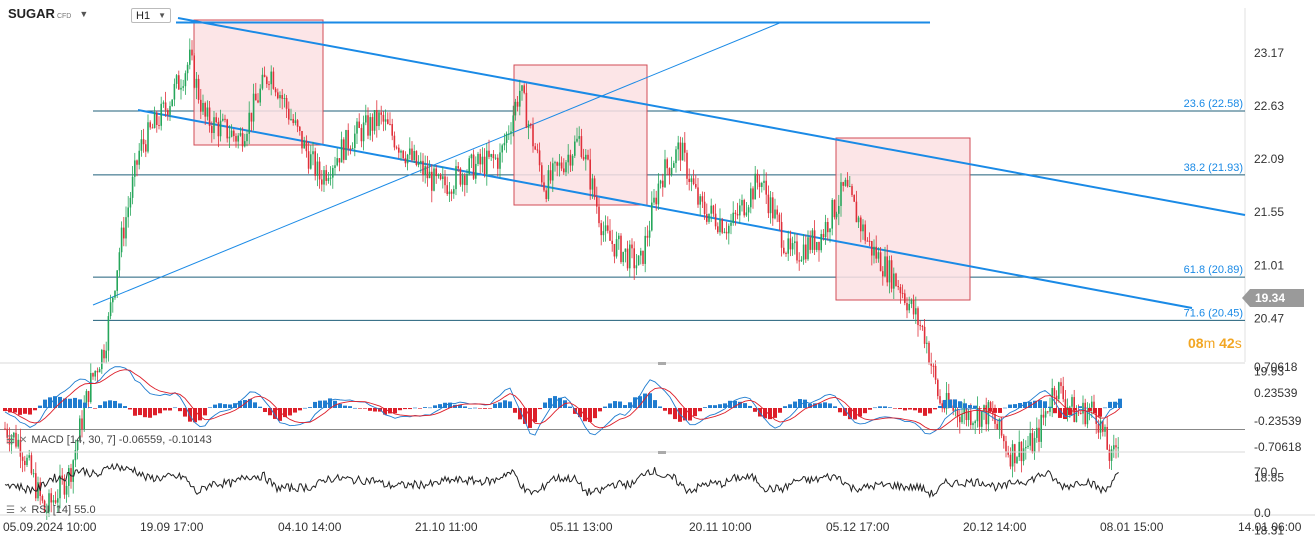 This screenshot has width=1315, height=544. Describe the element at coordinates (1269, 159) in the screenshot. I see `price-tick-label: 22.09` at that location.